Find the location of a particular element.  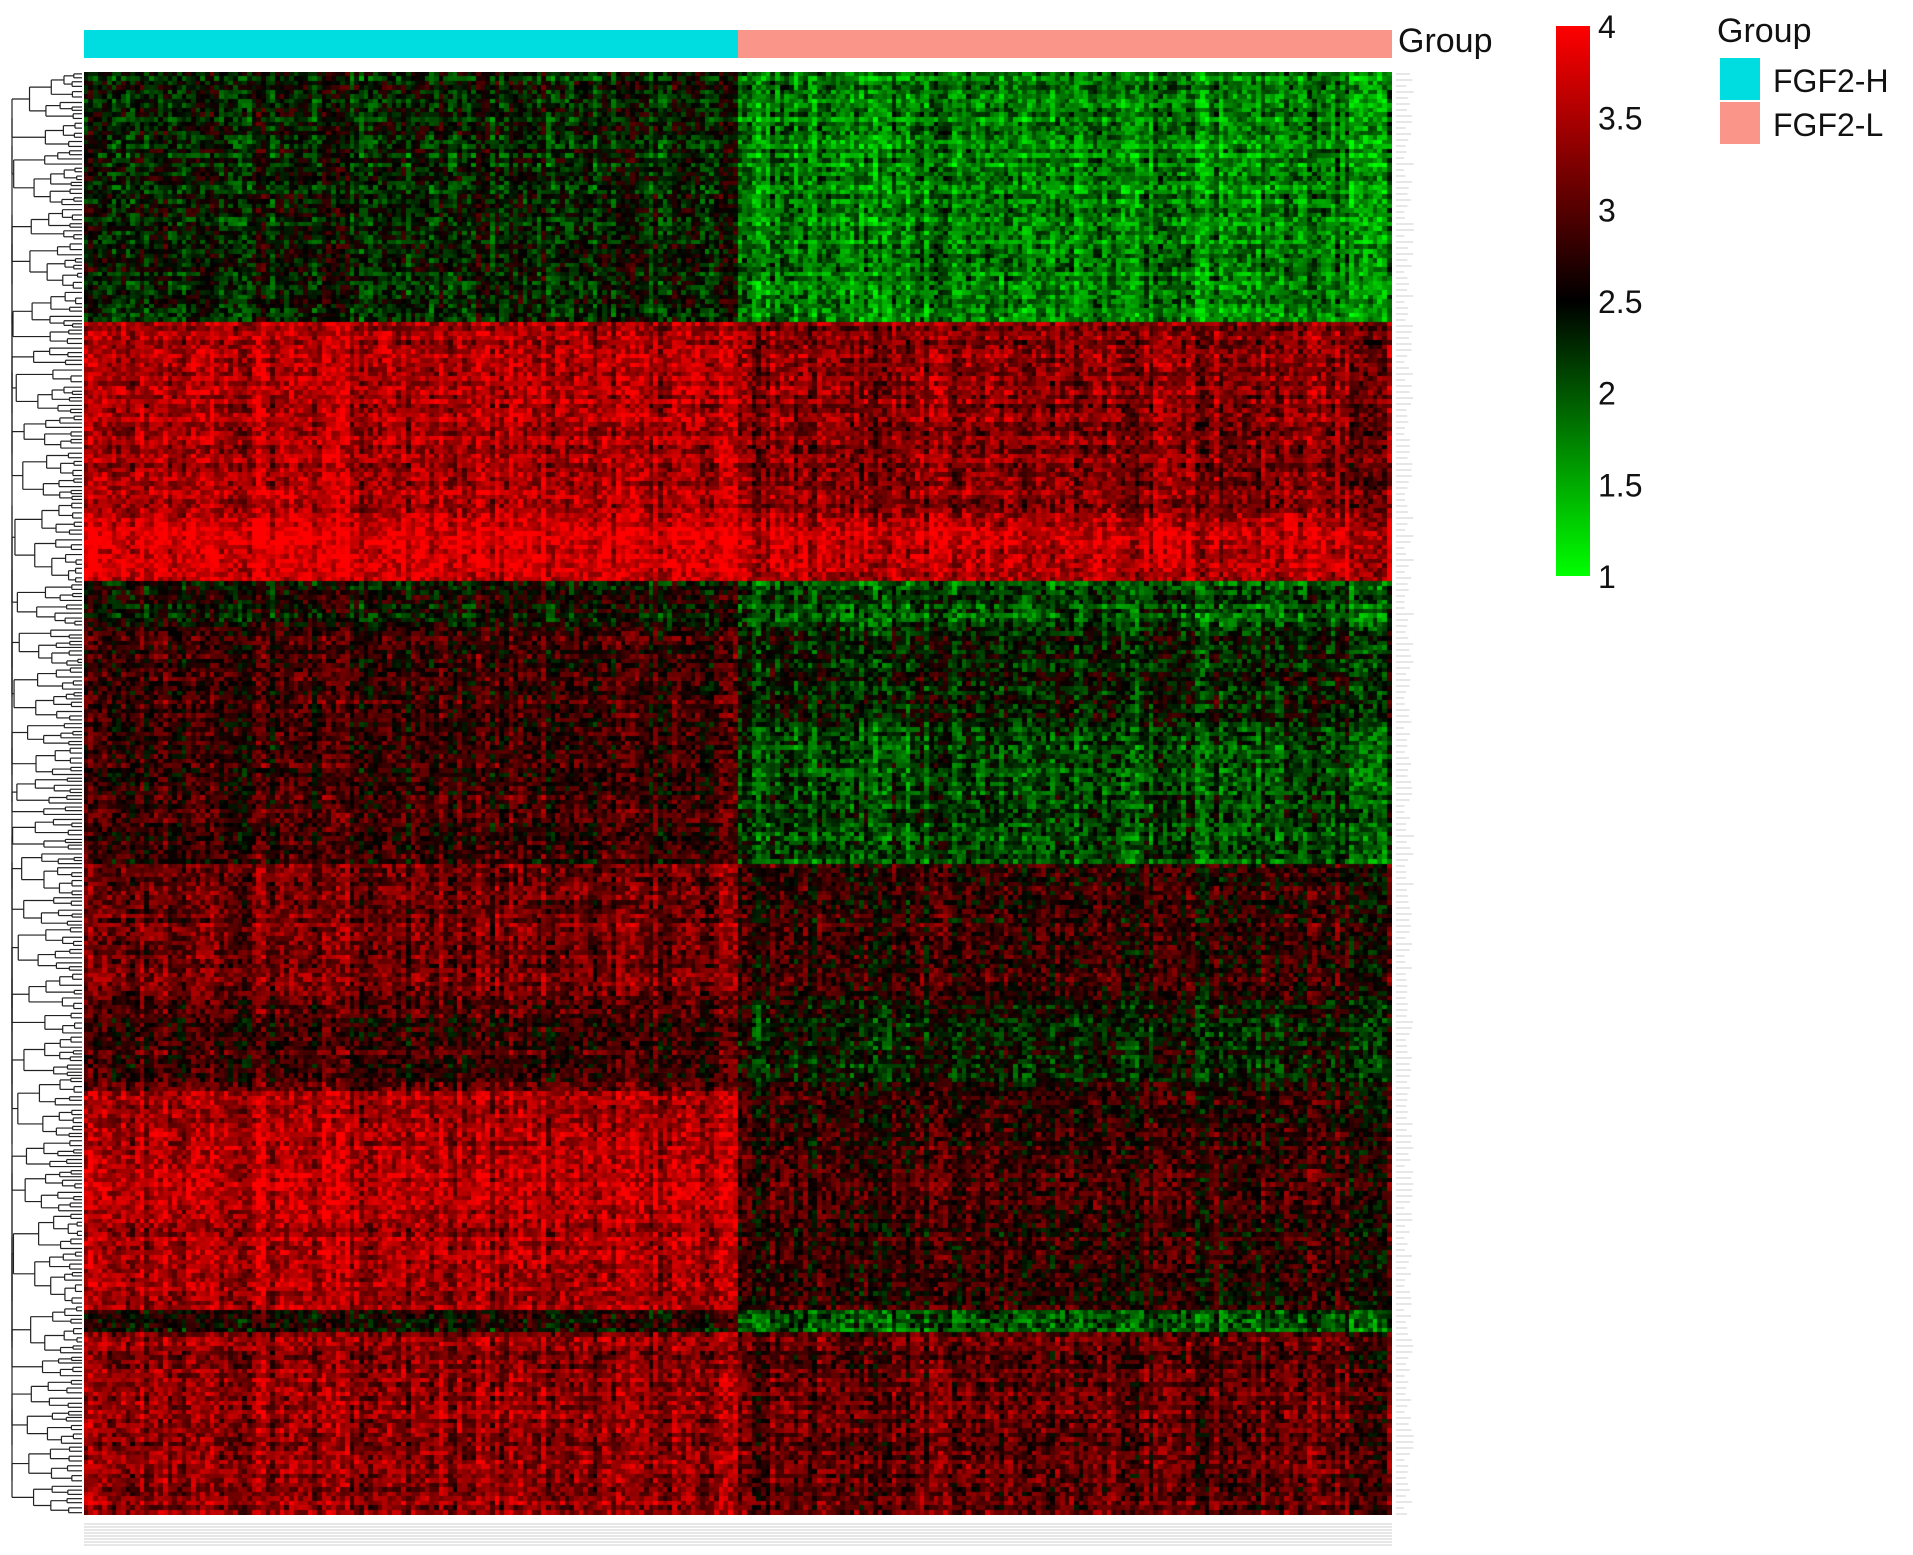

colorbar-ticks: 4 3.5 3 2.5 2 1.5 1 is located at coordinates (1620, 302).